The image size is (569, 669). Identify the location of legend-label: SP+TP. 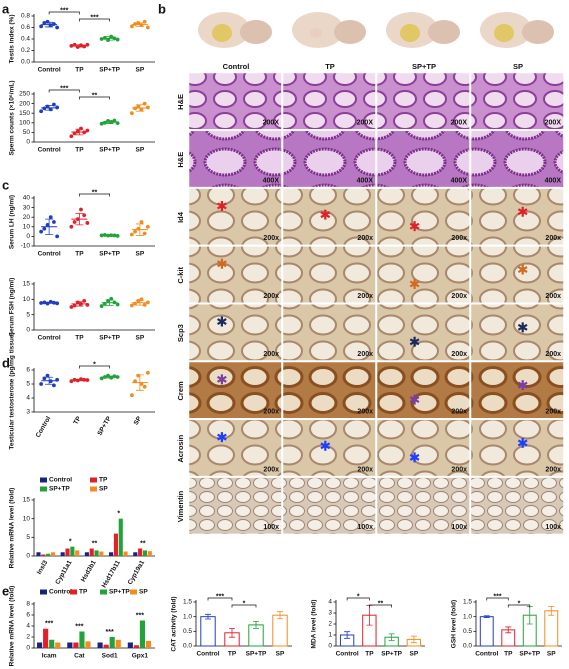
(119, 592).